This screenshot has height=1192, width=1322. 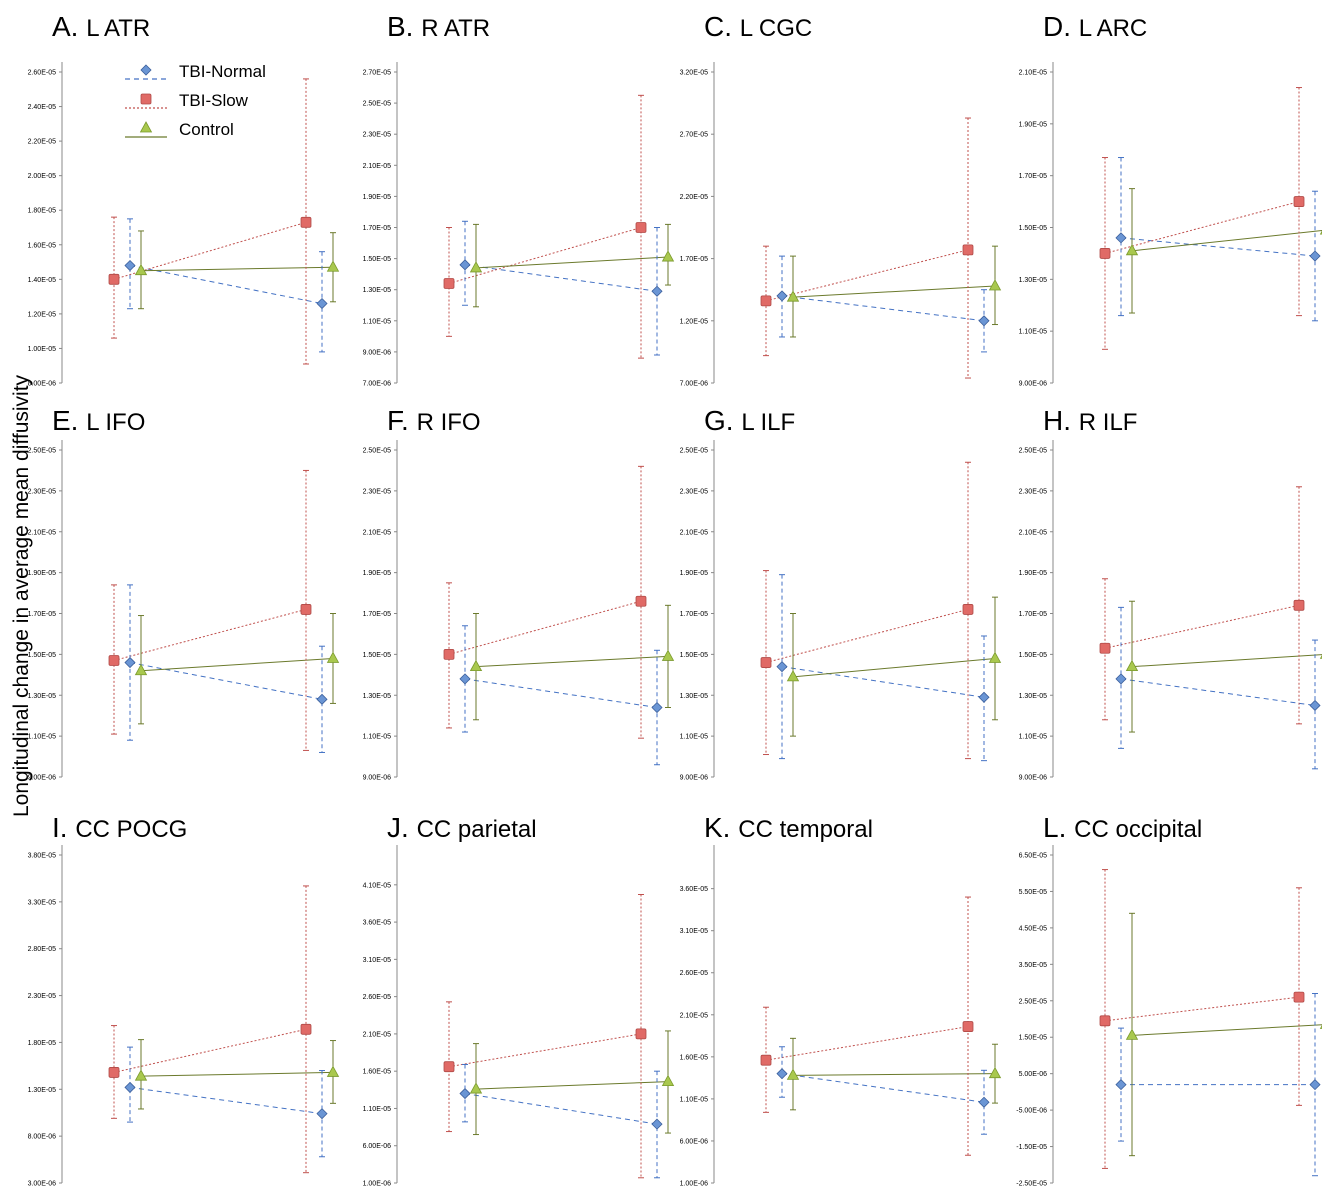 I want to click on y-tick-label: 1.80E-05, so click(x=42, y=1043).